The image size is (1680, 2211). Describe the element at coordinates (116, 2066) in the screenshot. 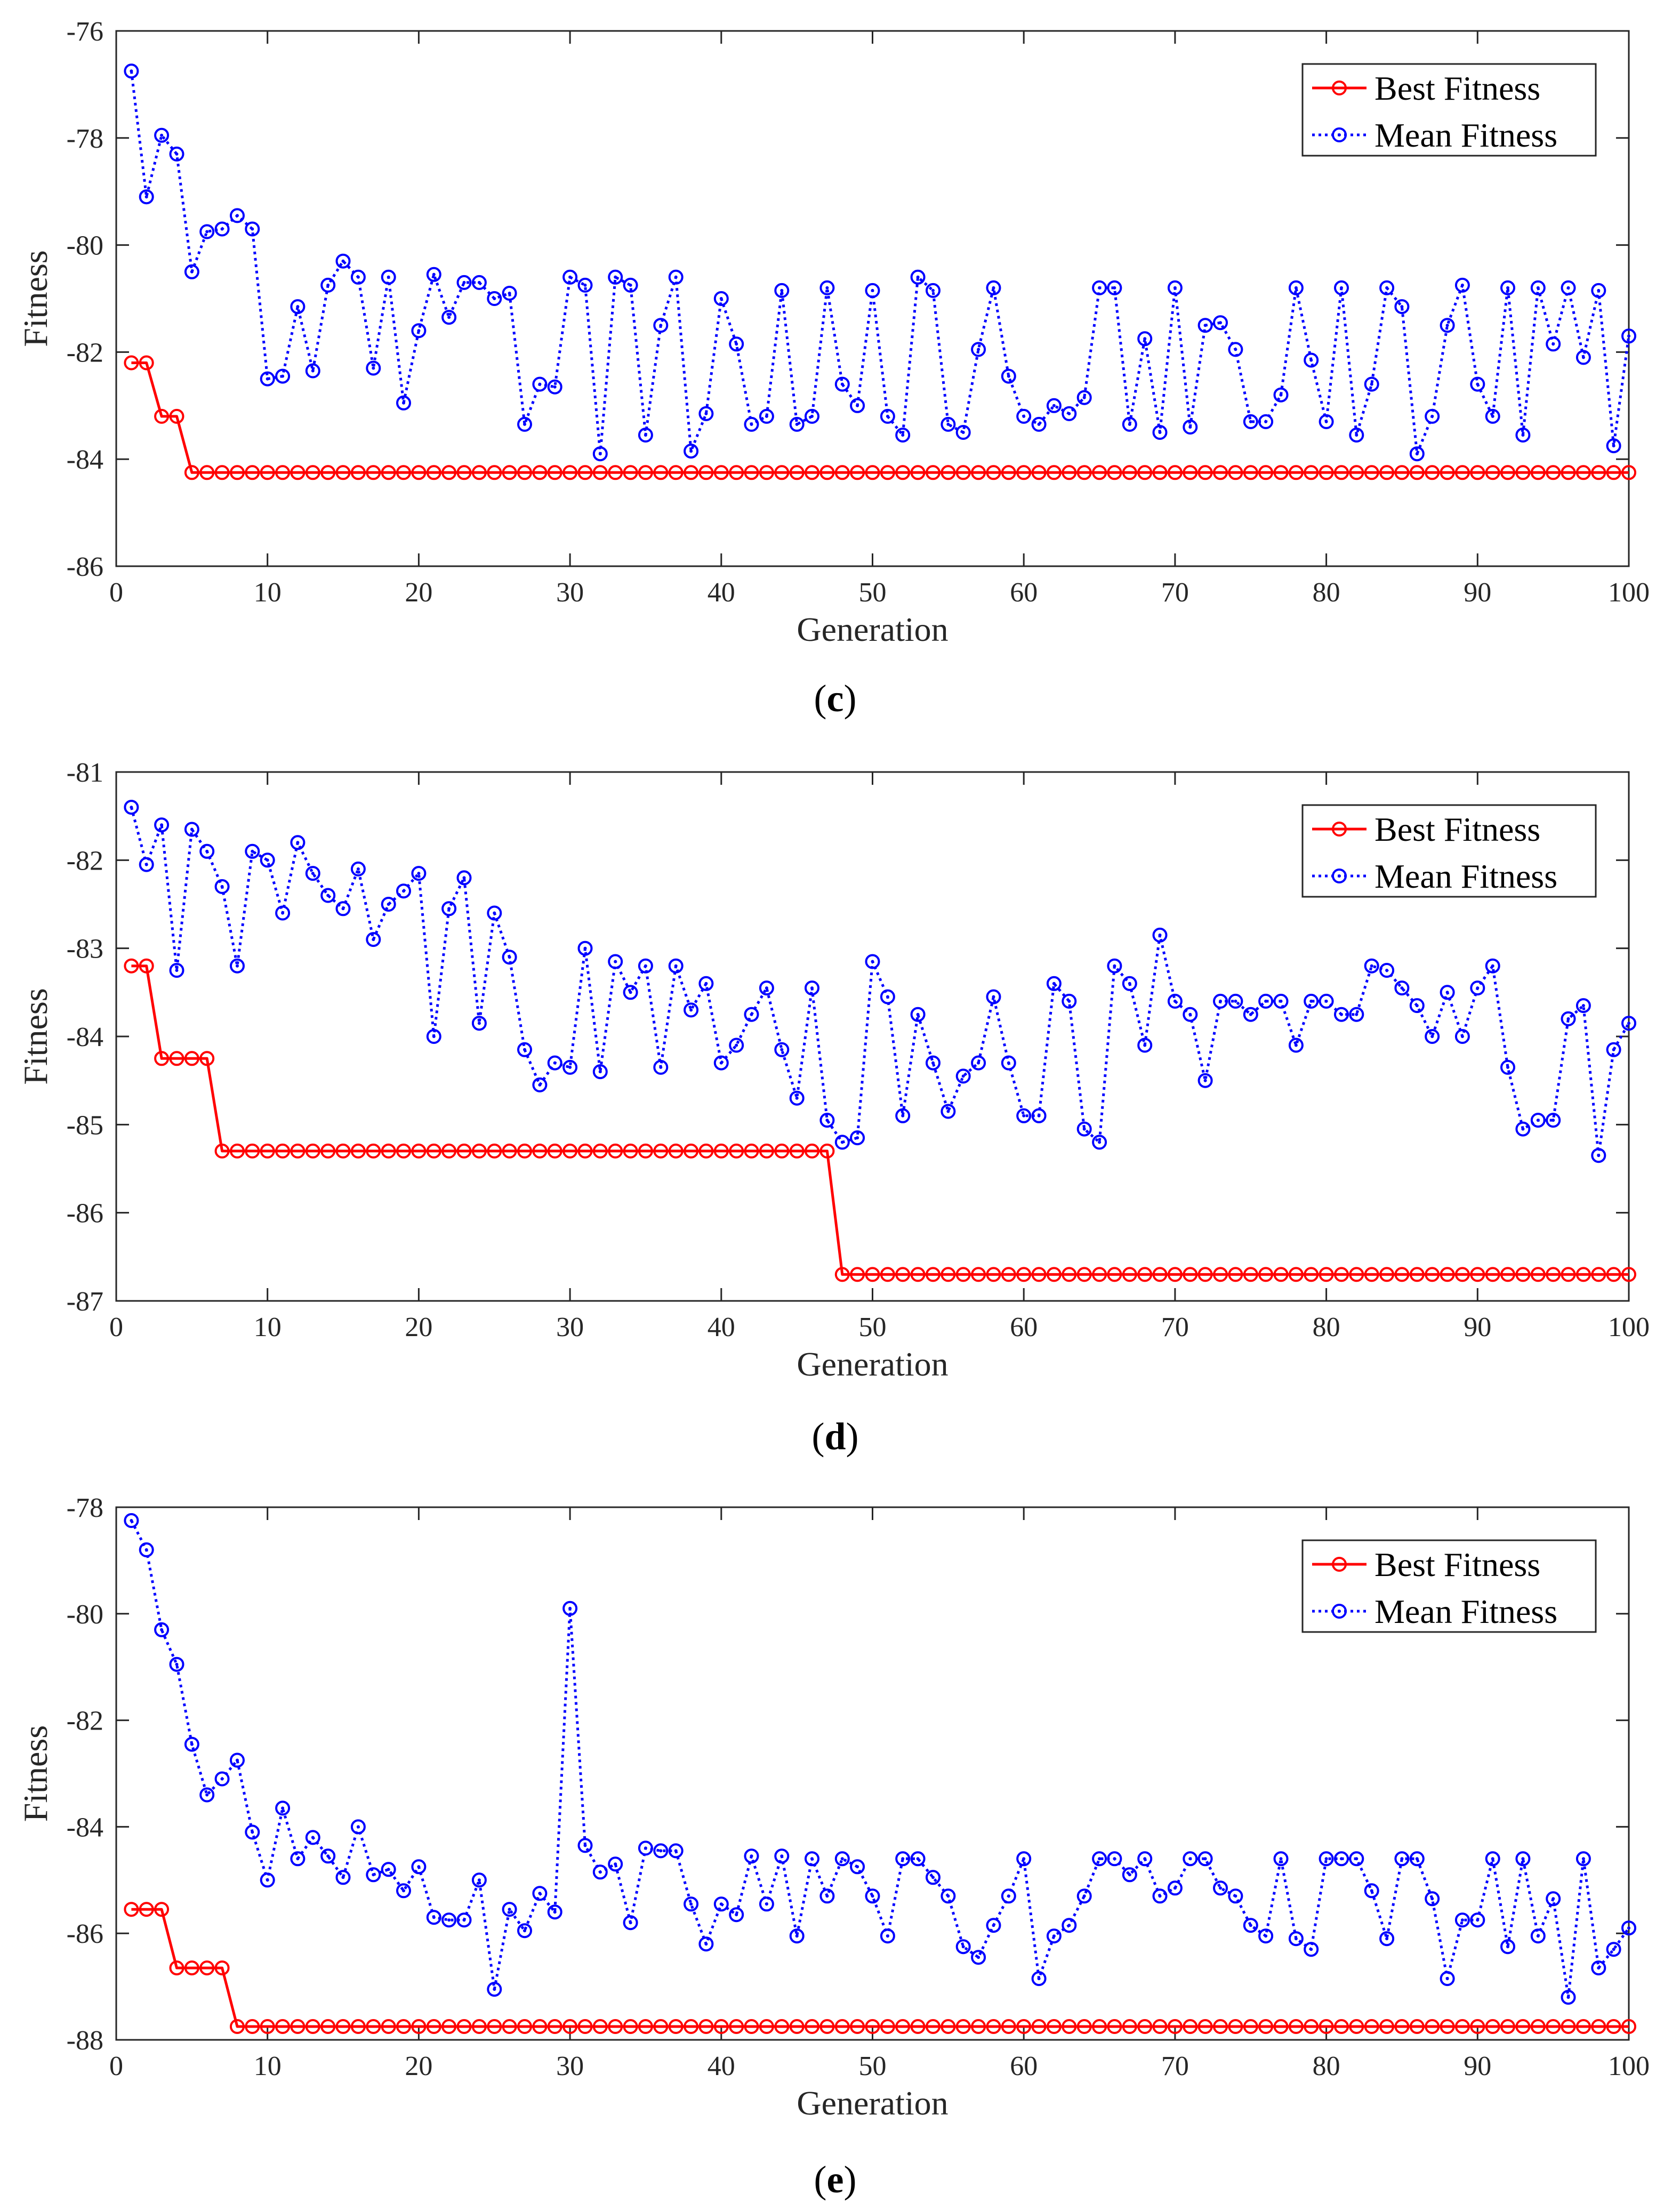

I see `x-tick-label: 0` at that location.